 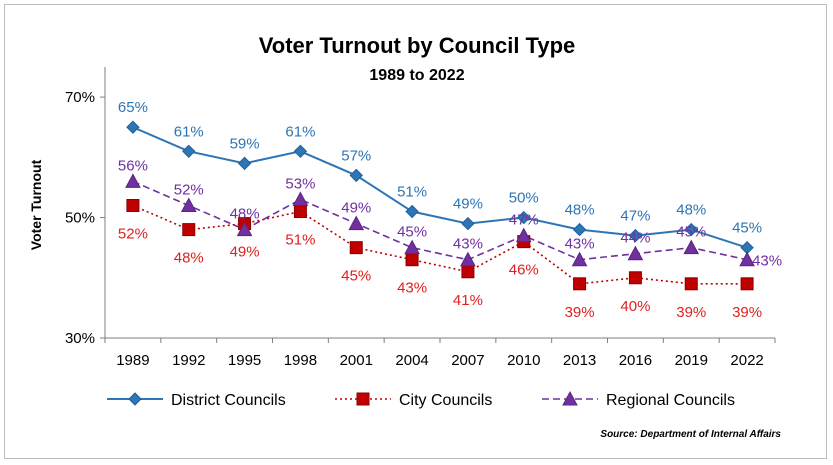 I want to click on city-data-label: 51%, so click(x=300, y=240).